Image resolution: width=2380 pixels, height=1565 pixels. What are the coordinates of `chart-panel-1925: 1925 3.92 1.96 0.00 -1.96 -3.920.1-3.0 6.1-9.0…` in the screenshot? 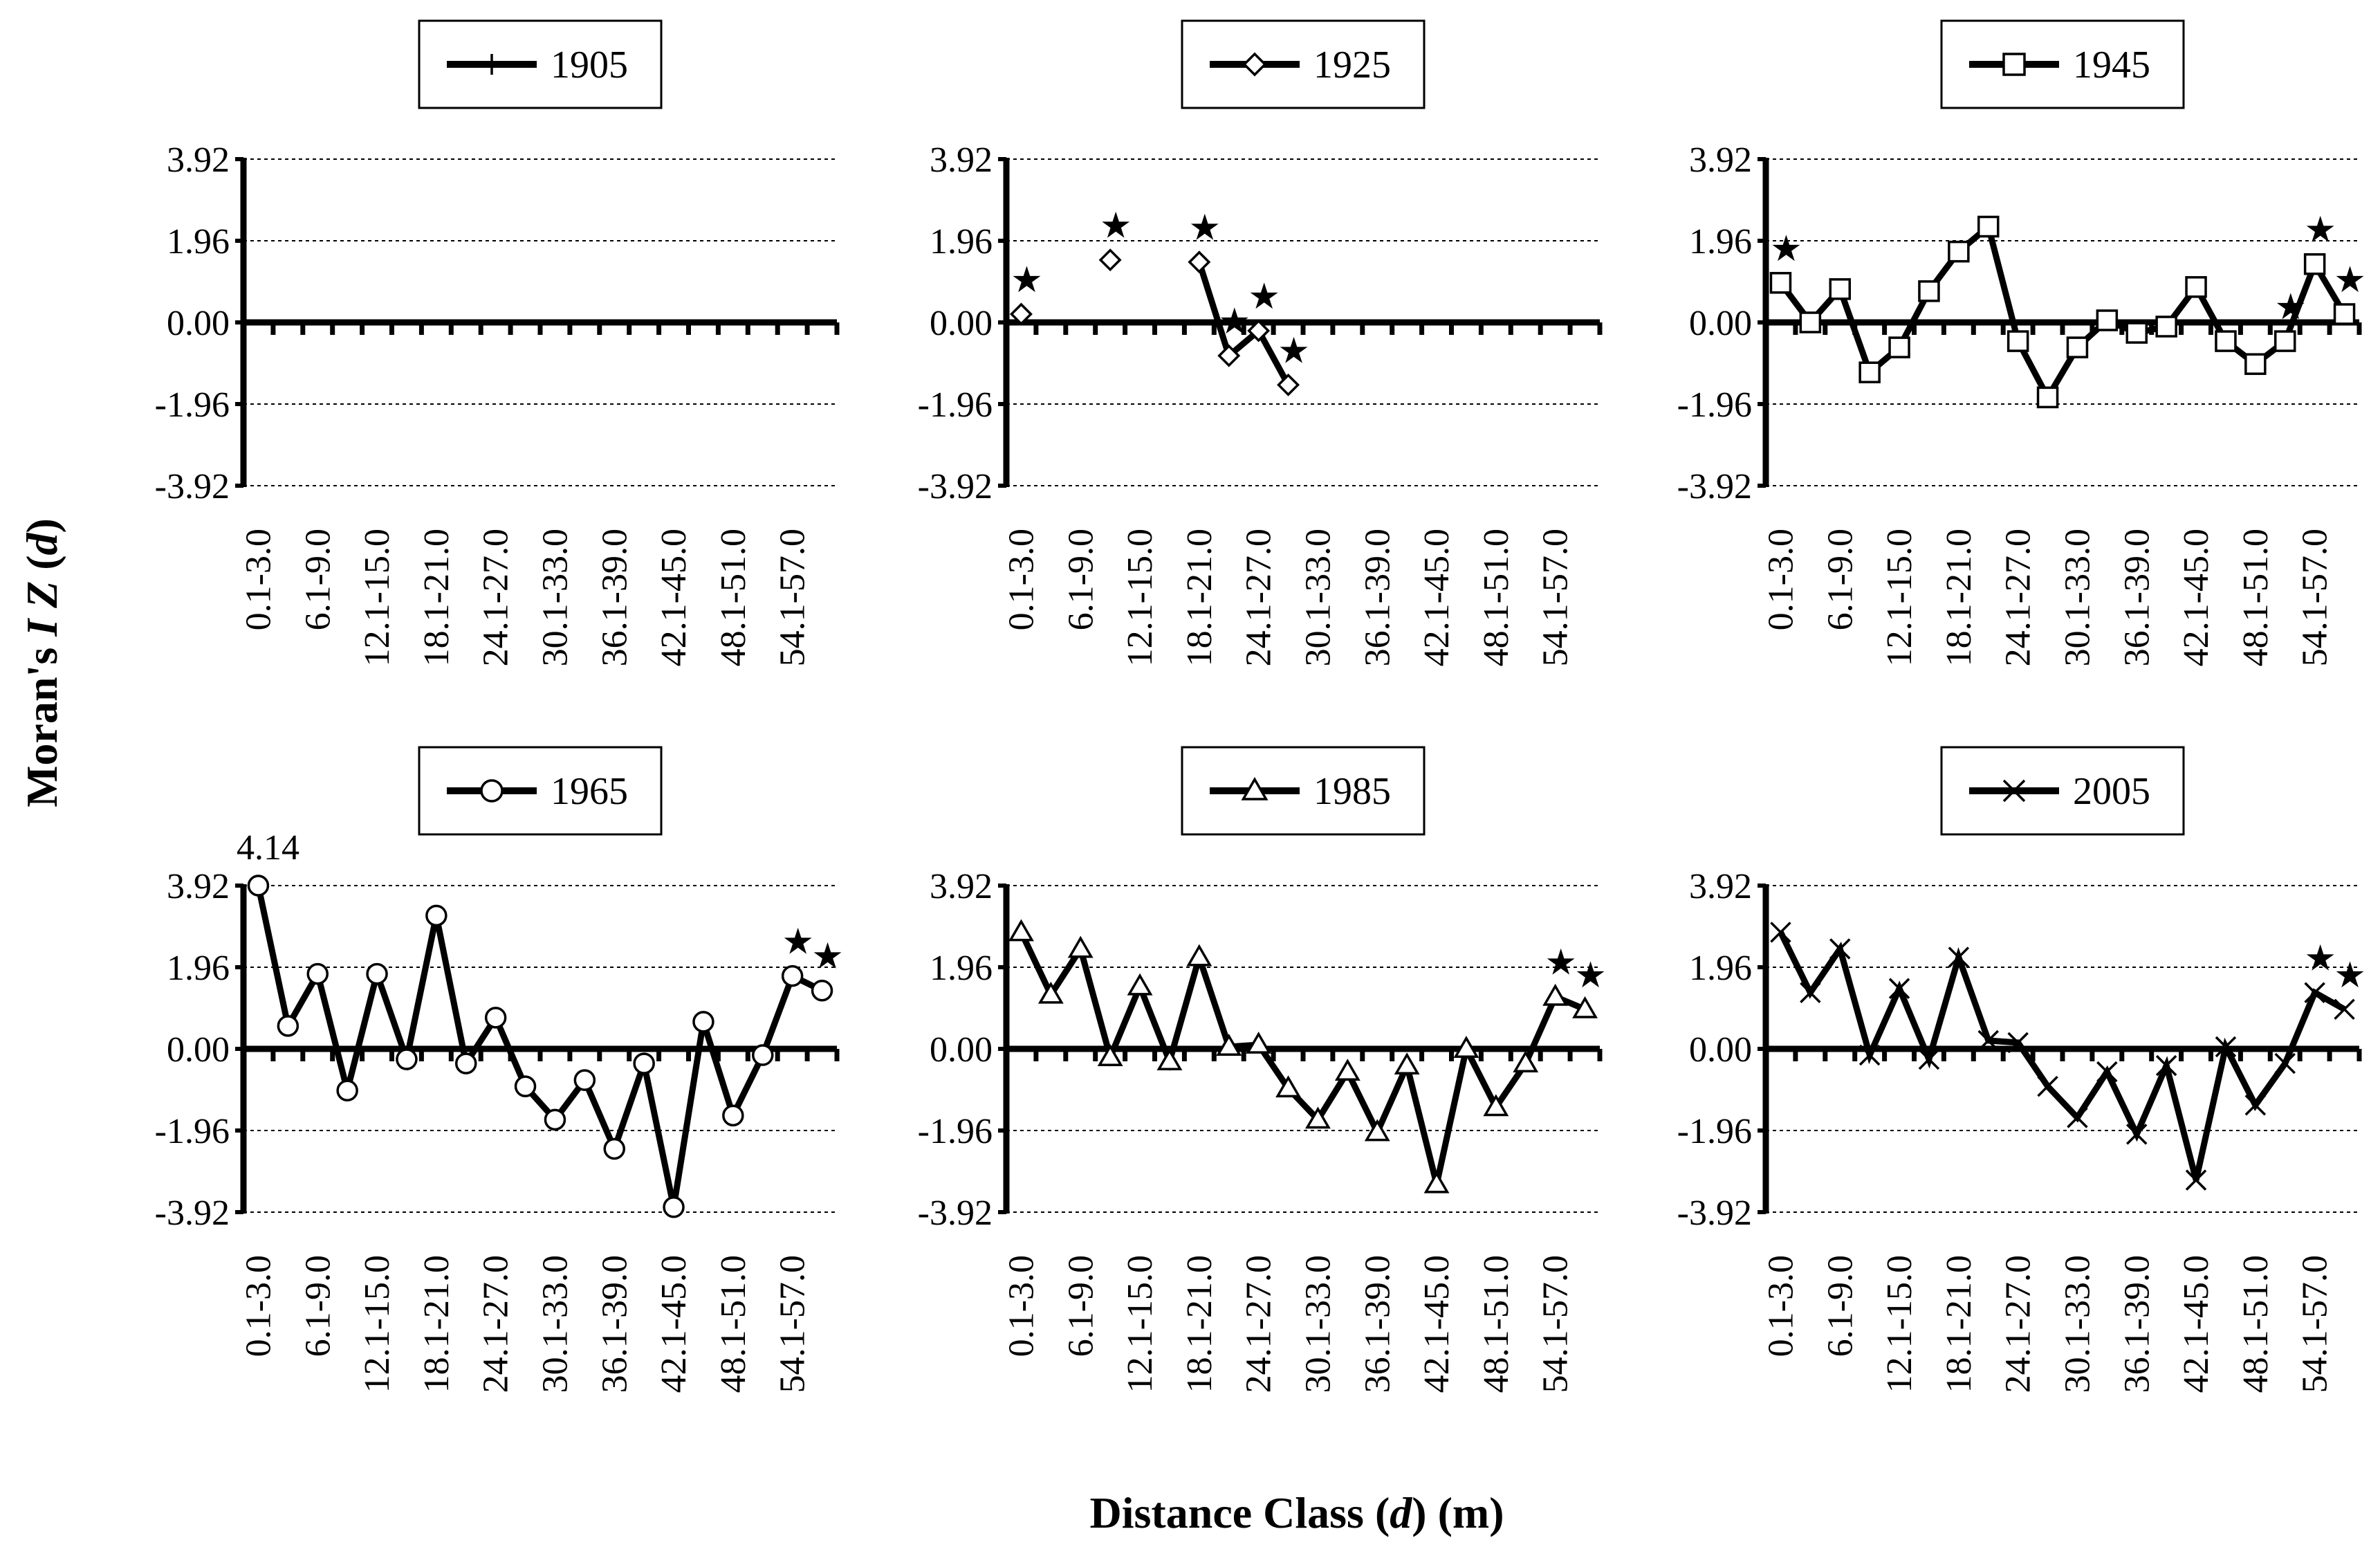 It's located at (1260, 342).